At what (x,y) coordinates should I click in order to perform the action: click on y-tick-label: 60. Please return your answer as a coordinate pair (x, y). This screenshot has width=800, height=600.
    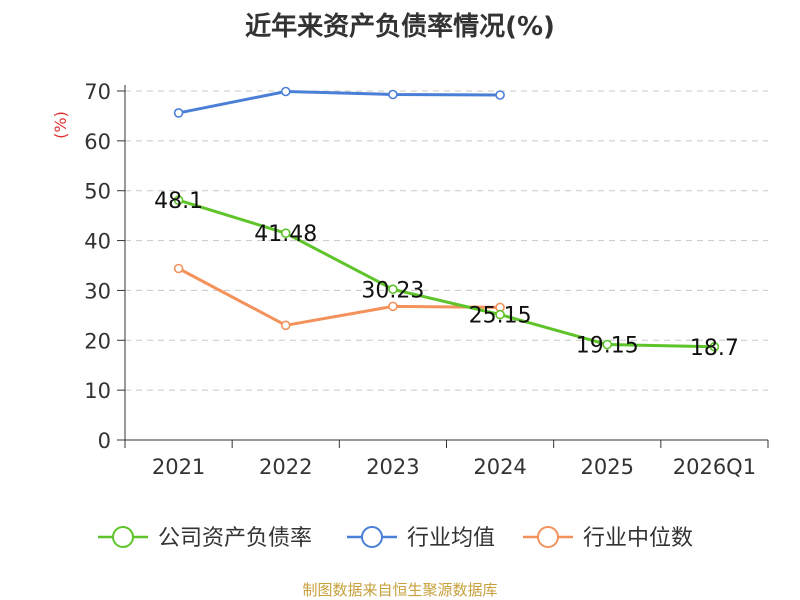
    Looking at the image, I should click on (97, 142).